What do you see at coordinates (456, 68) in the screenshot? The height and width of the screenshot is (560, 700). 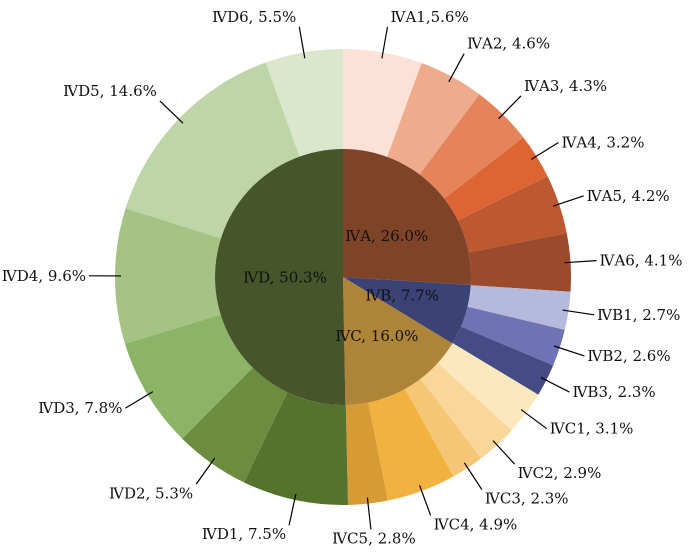 I see `leader-line-iva2` at bounding box center [456, 68].